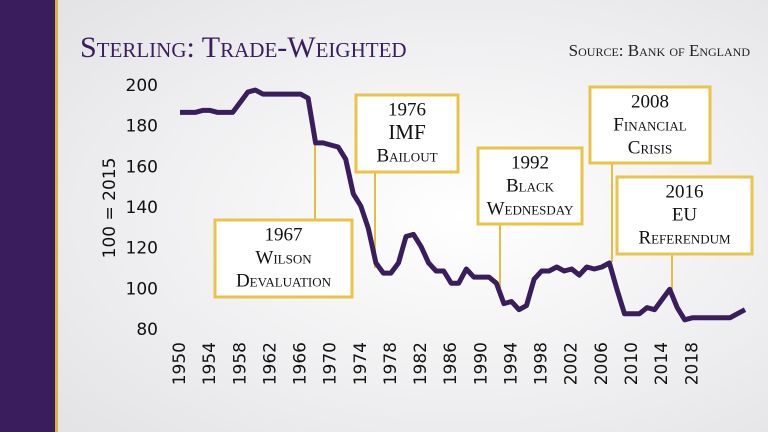 This screenshot has height=432, width=768. Describe the element at coordinates (142, 249) in the screenshot. I see `y-tick-label: 120` at that location.